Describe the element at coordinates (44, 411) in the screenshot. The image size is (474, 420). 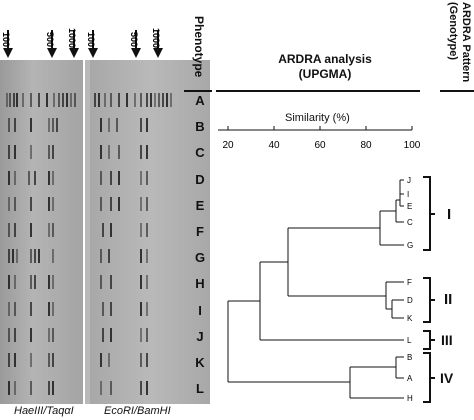
I see `caption-left-enzymes: HaeIII/TaqαI` at that location.